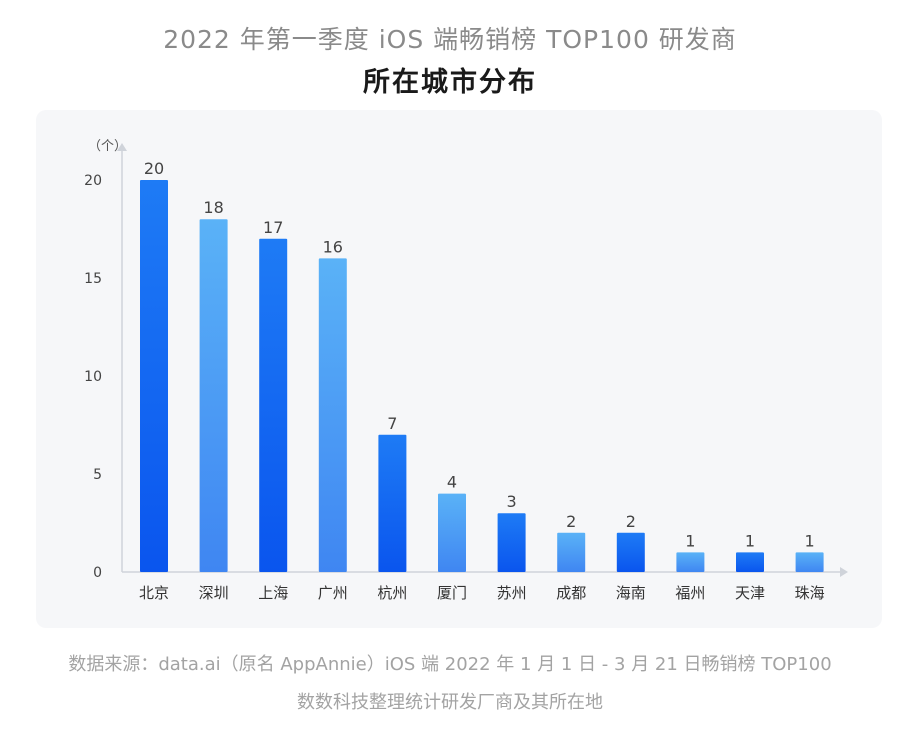 The image size is (900, 729). I want to click on data-label: 7, so click(392, 423).